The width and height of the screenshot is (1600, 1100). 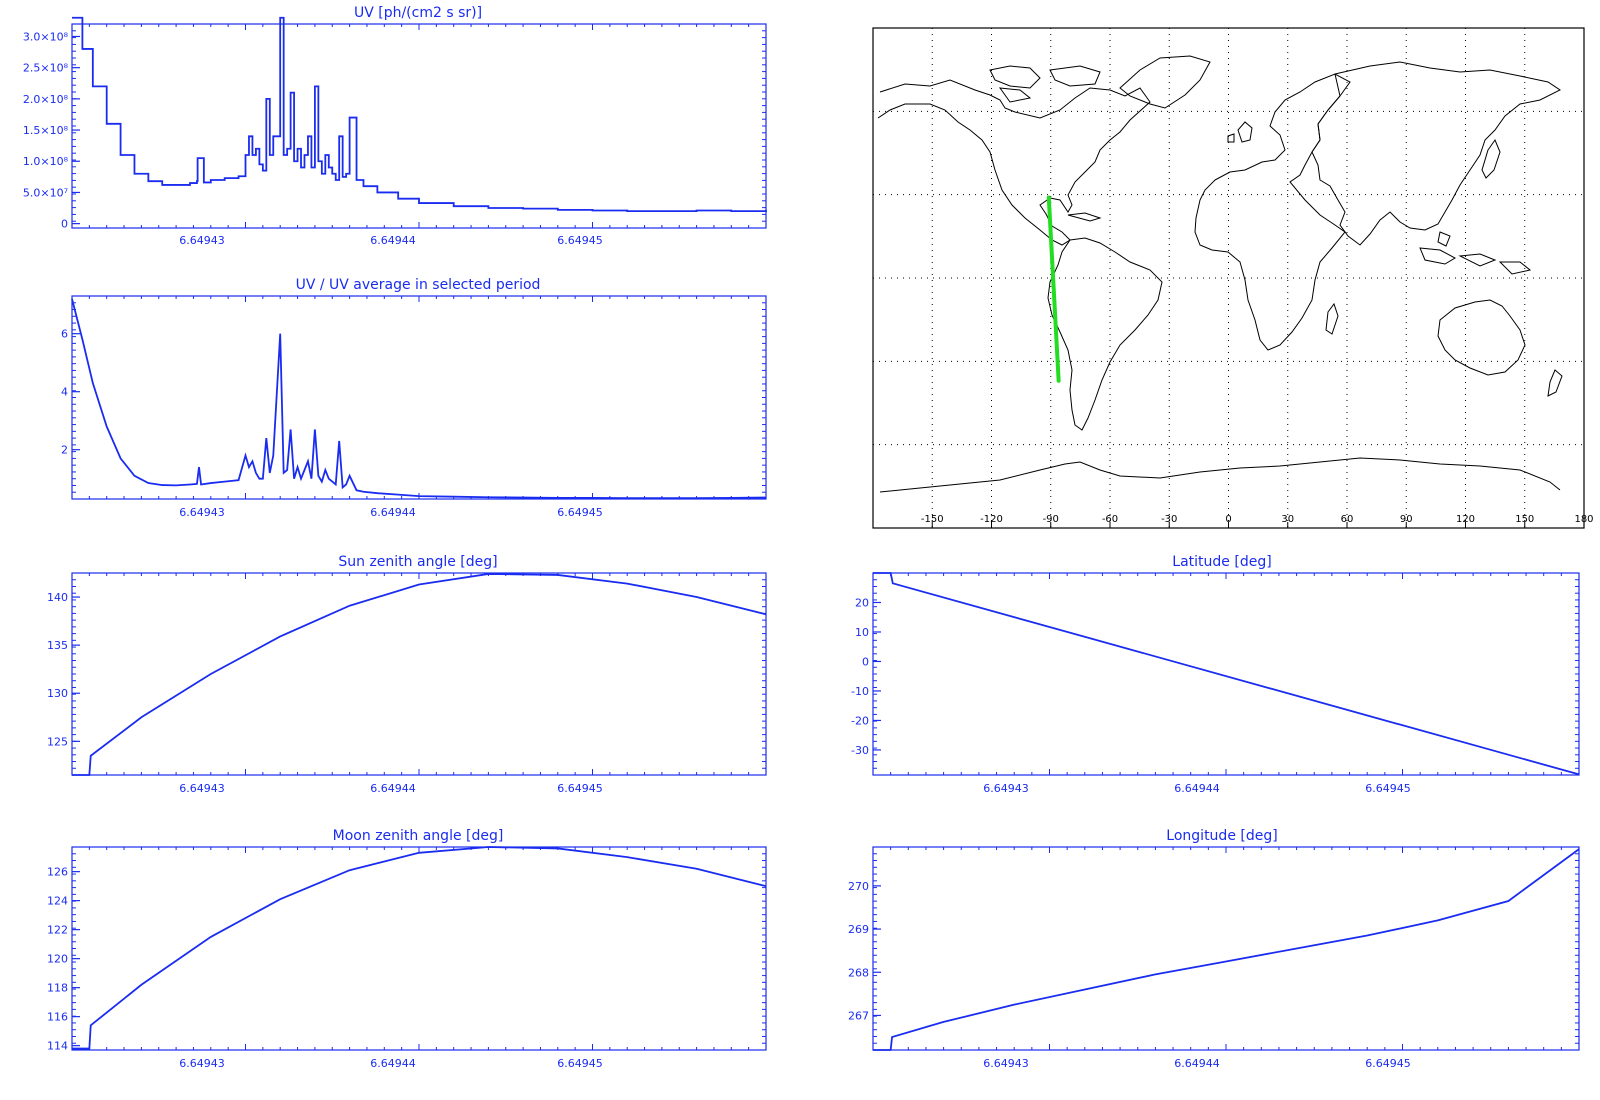 I want to click on longitude-x-tick-label: 6.64944, so click(x=1197, y=1063).